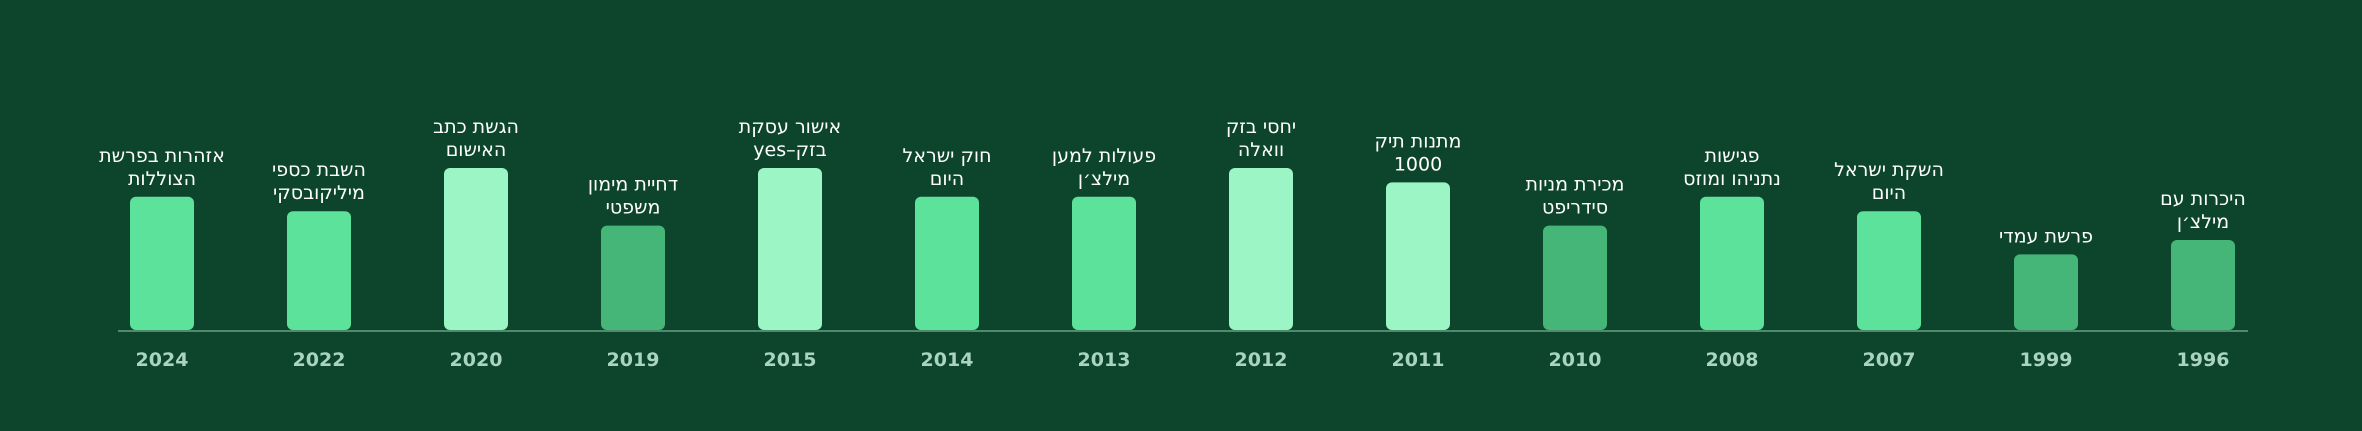 This screenshot has height=431, width=2362. Describe the element at coordinates (162, 263) in the screenshot. I see `bar-2024` at that location.